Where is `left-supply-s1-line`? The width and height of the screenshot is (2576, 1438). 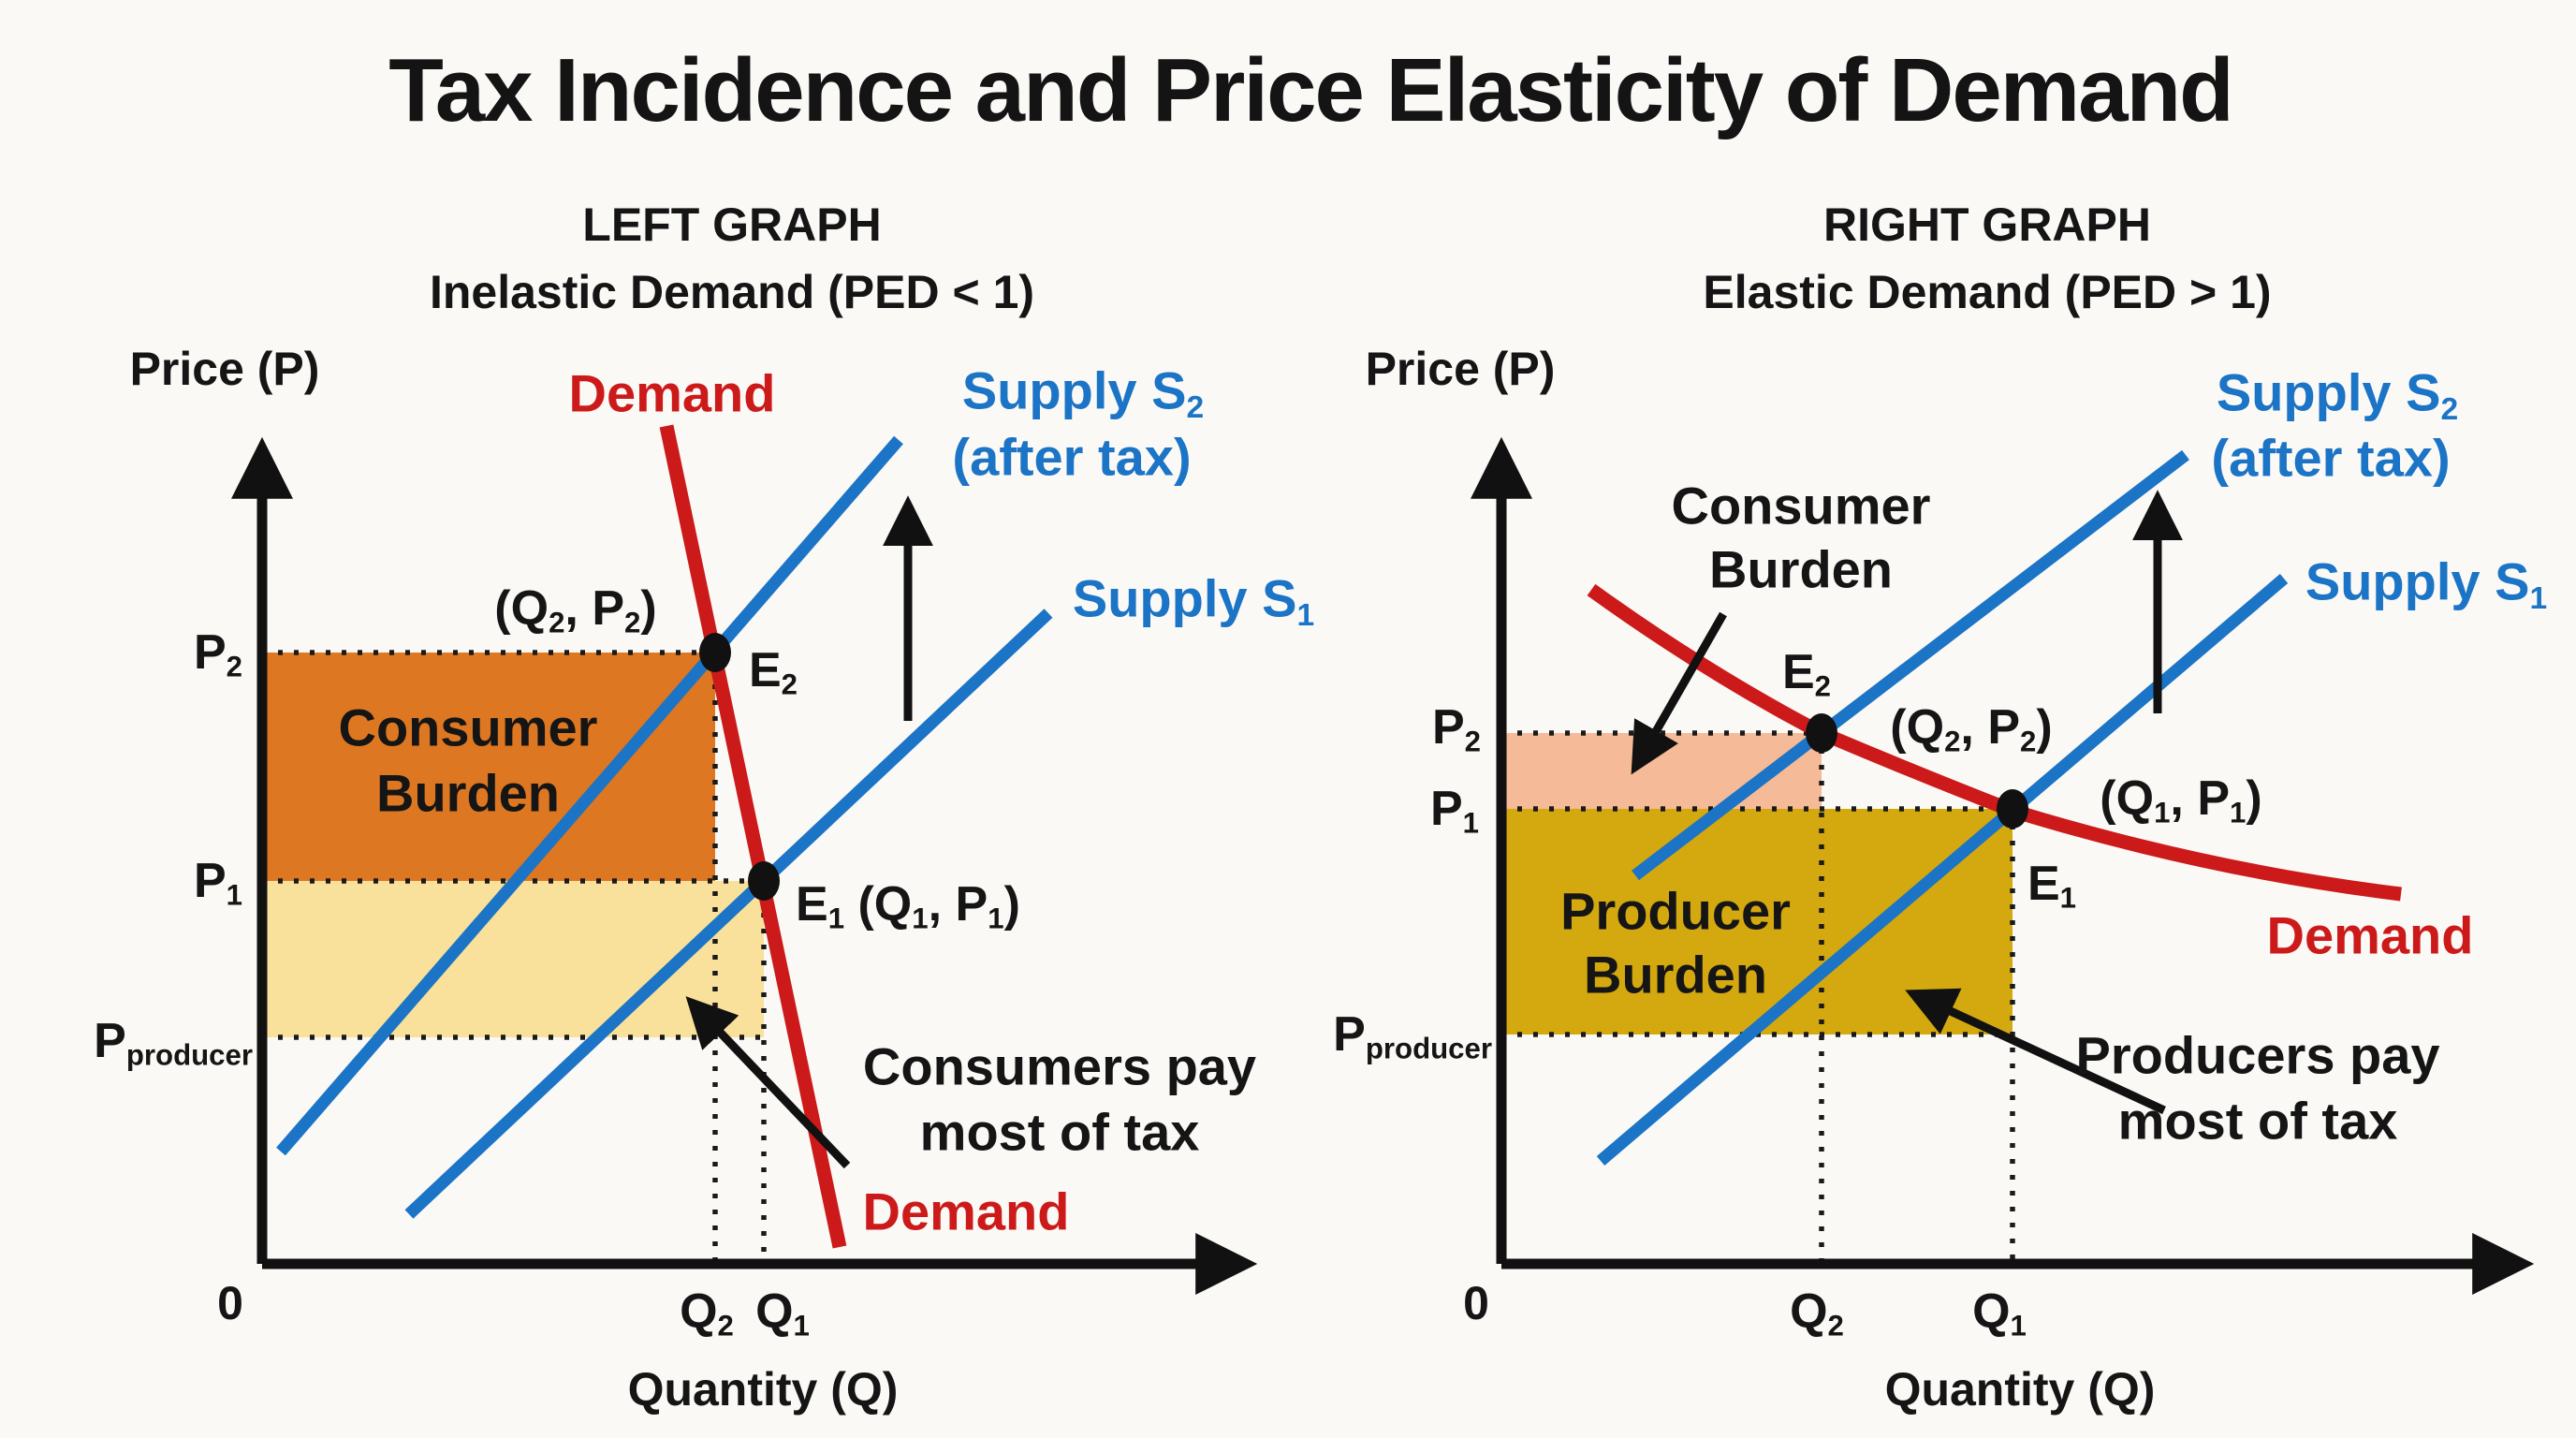
left-supply-s1-line is located at coordinates (728, 914).